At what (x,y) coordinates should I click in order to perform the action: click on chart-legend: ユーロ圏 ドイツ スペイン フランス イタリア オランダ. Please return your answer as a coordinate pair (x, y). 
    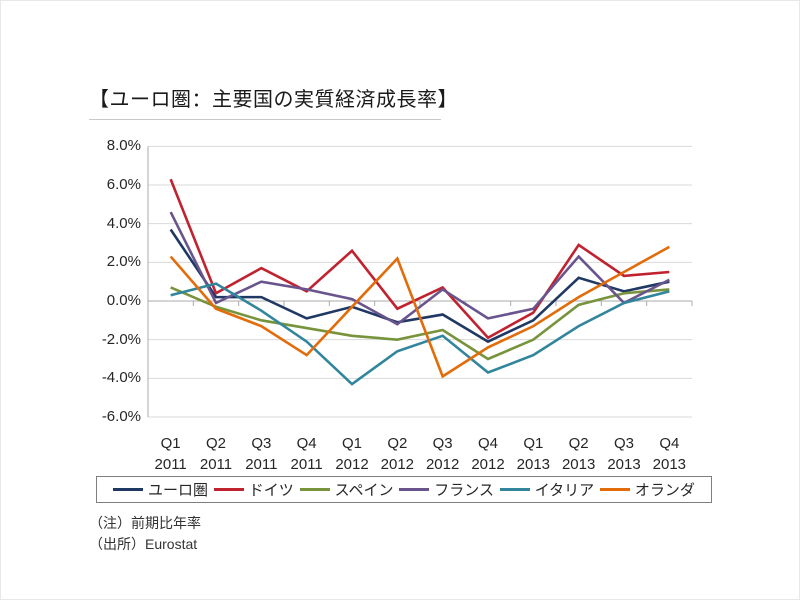
    Looking at the image, I should click on (404, 489).